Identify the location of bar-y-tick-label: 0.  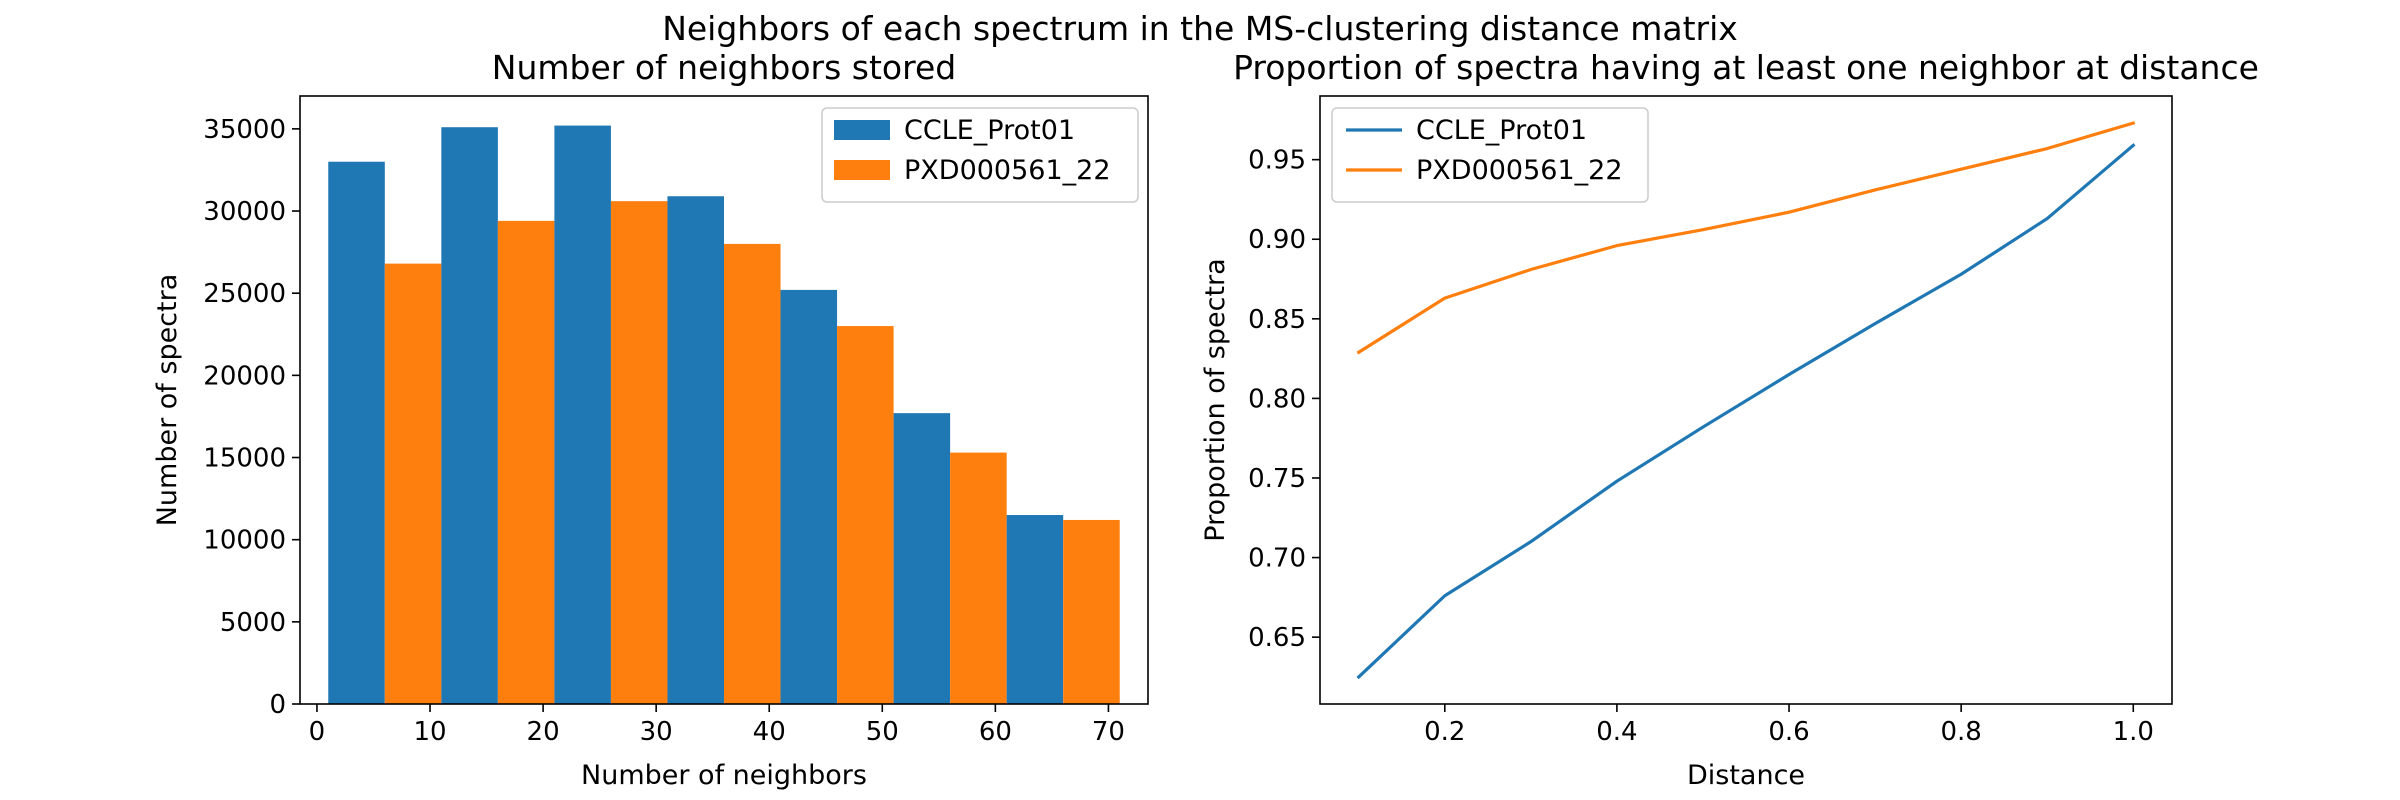
(277, 705).